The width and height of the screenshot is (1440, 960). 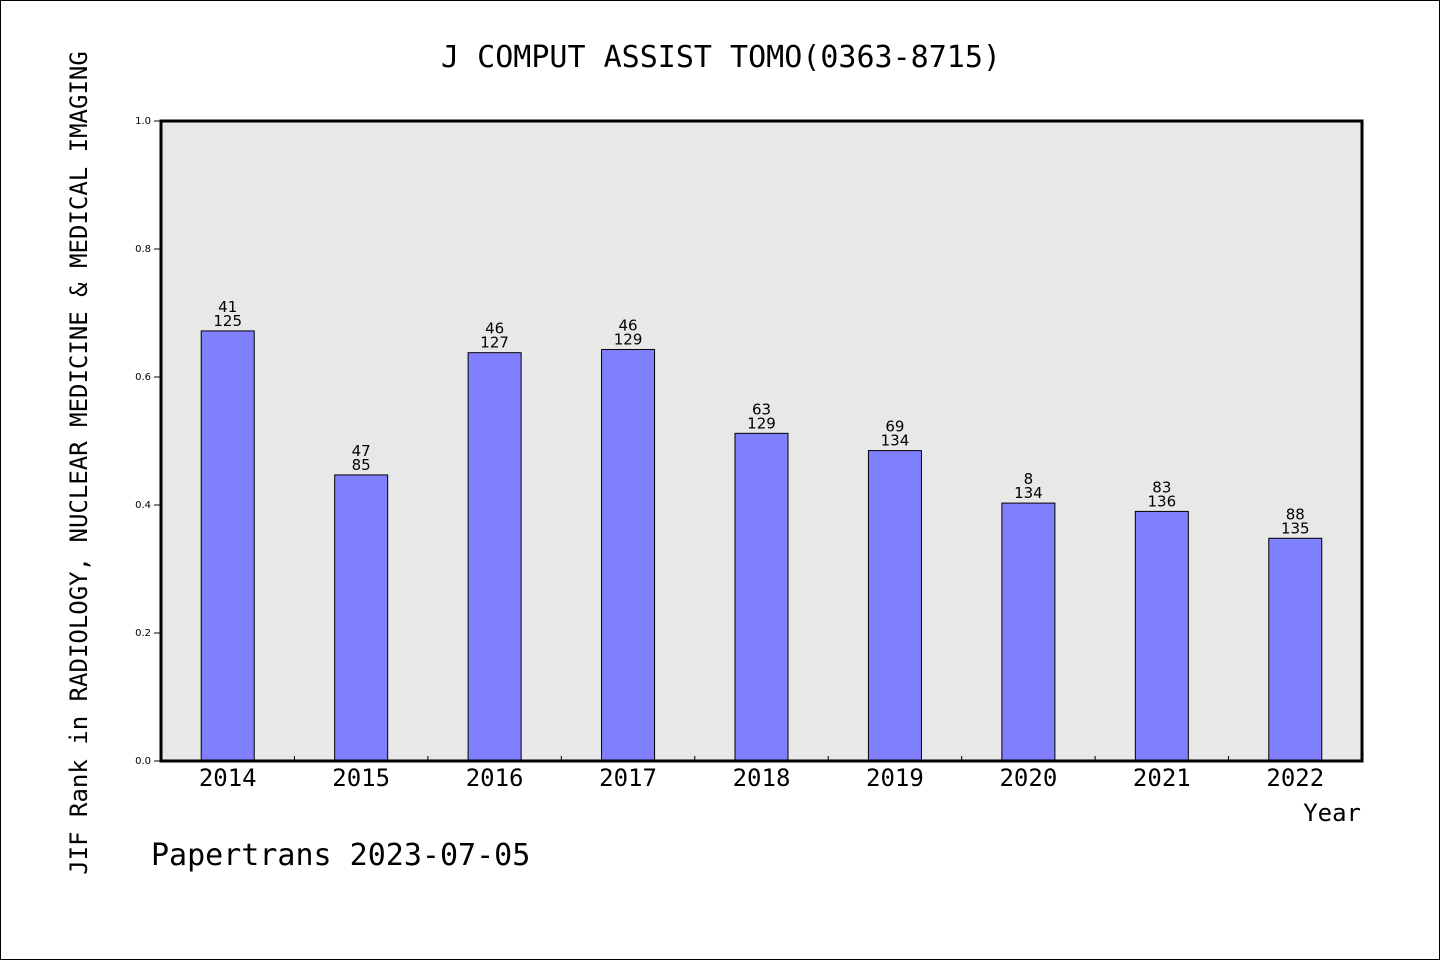 I want to click on bar-2018, so click(x=761, y=597).